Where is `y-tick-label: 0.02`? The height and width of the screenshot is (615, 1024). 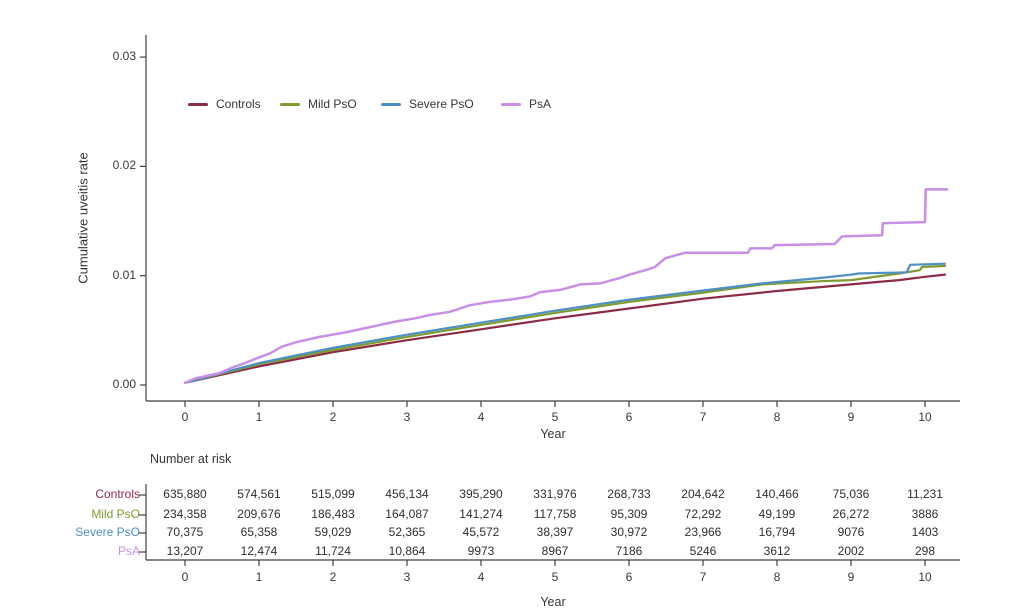
y-tick-label: 0.02 is located at coordinates (124, 165).